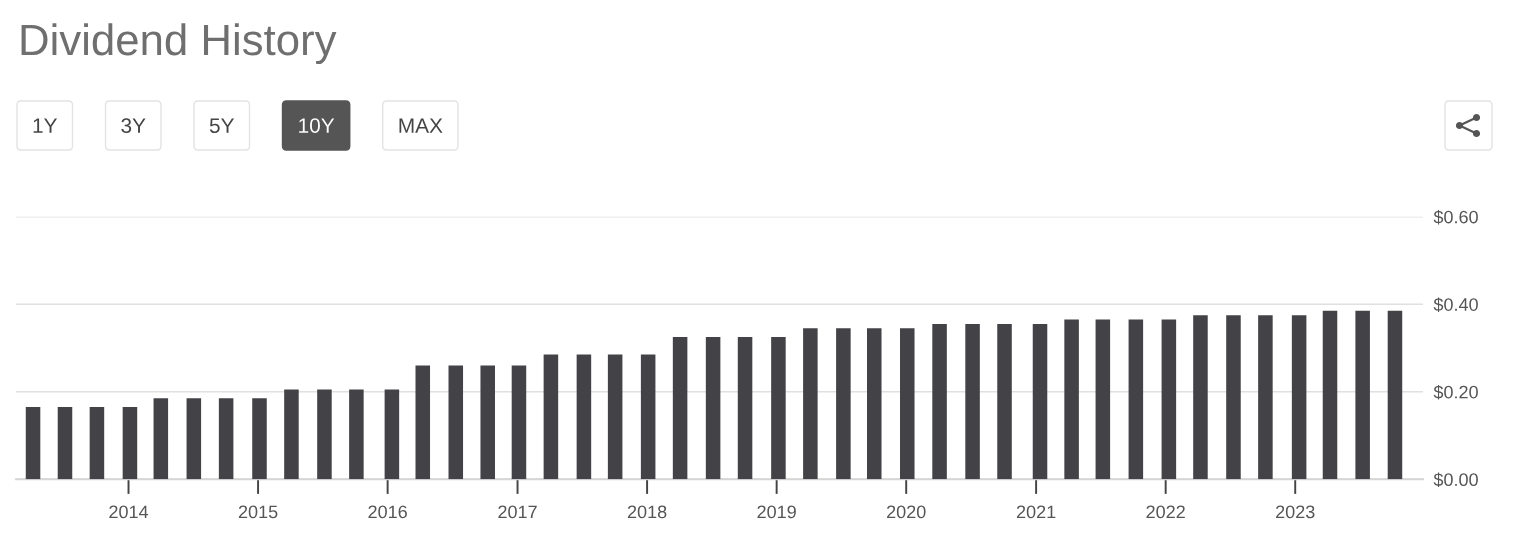 This screenshot has width=1522, height=548. What do you see at coordinates (776, 512) in the screenshot?
I see `x-tick-label: 2019` at bounding box center [776, 512].